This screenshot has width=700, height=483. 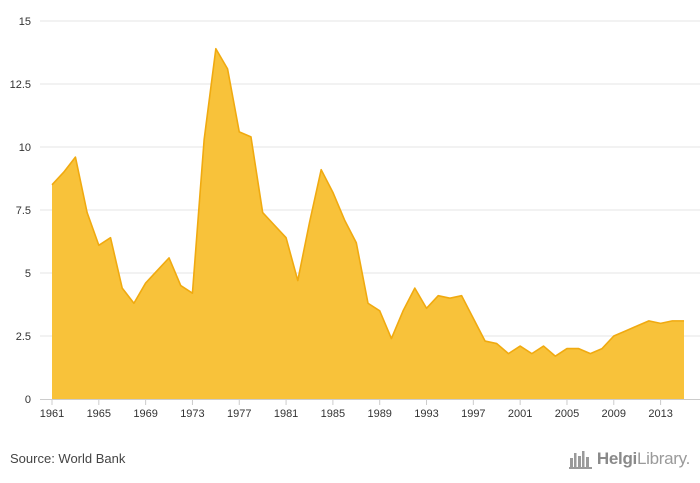 I want to click on x-tick-label: 2005, so click(x=567, y=414).